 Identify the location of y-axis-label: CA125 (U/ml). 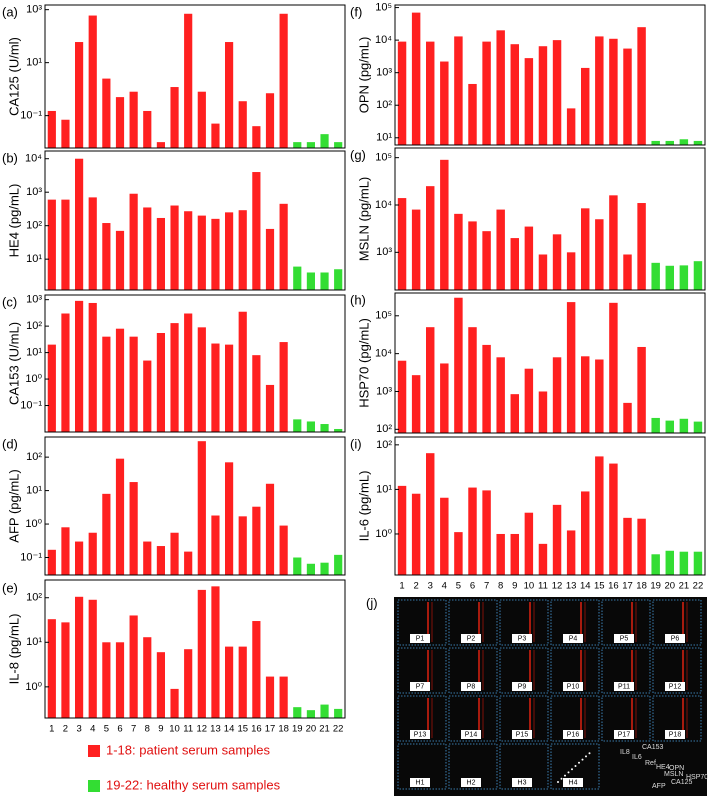
(13, 76).